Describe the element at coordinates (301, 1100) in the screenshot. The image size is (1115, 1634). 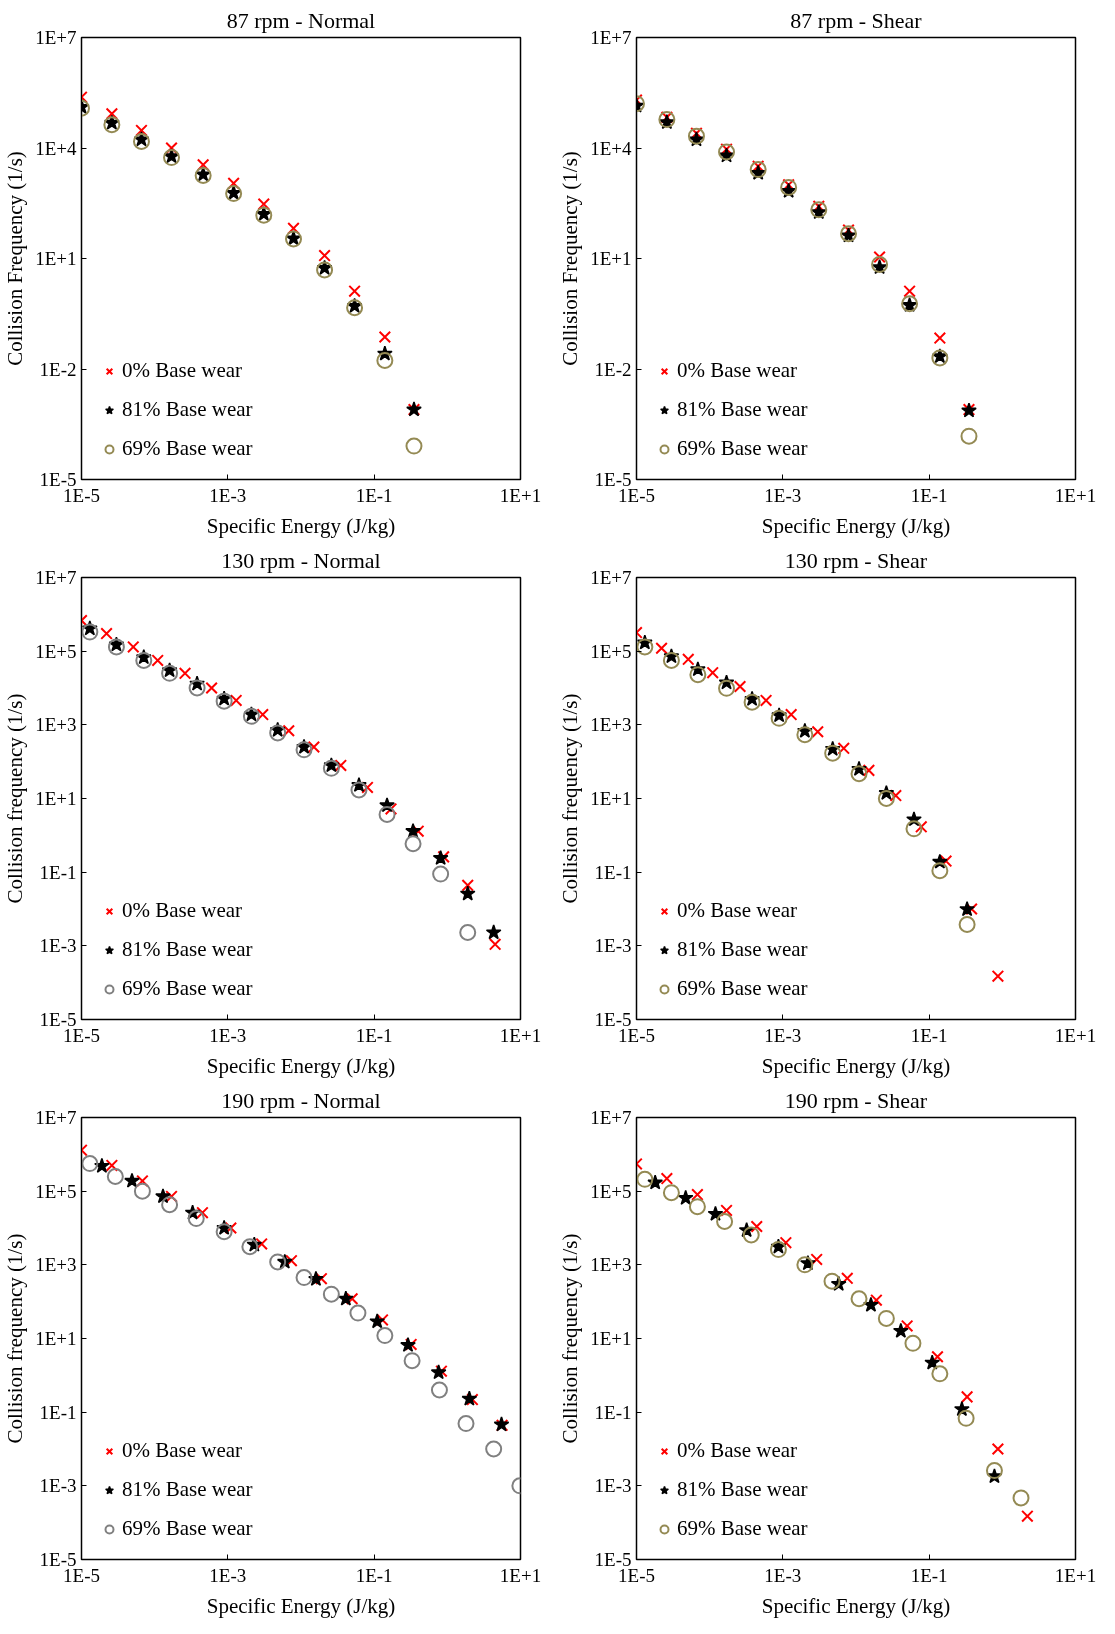
I see `chart-title: 190 rpm - Normal` at that location.